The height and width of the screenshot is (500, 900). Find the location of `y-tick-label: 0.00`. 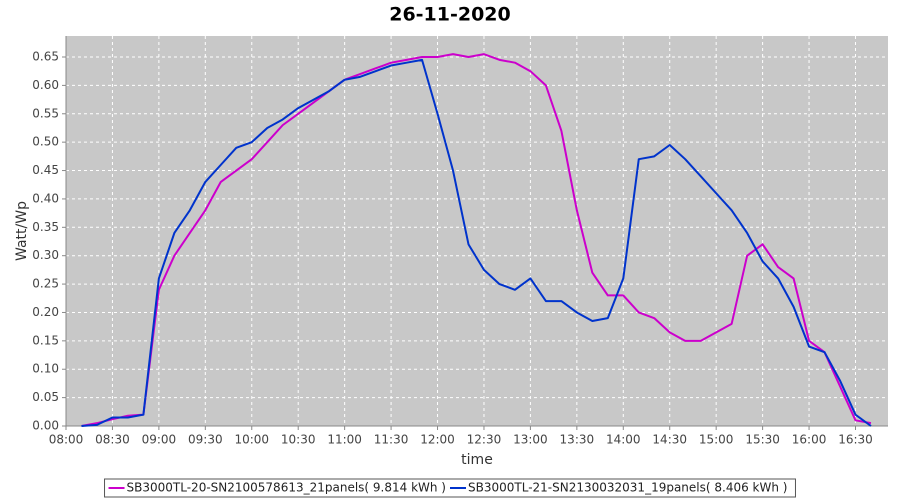

y-tick-label: 0.00 is located at coordinates (45, 426).